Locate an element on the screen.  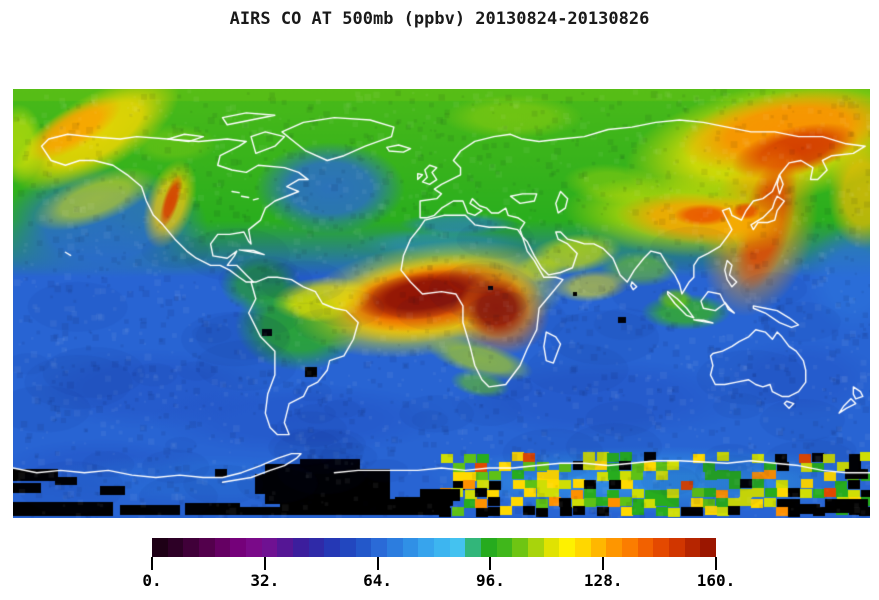
colorbar-tick-label: 96. is located at coordinates (490, 580).